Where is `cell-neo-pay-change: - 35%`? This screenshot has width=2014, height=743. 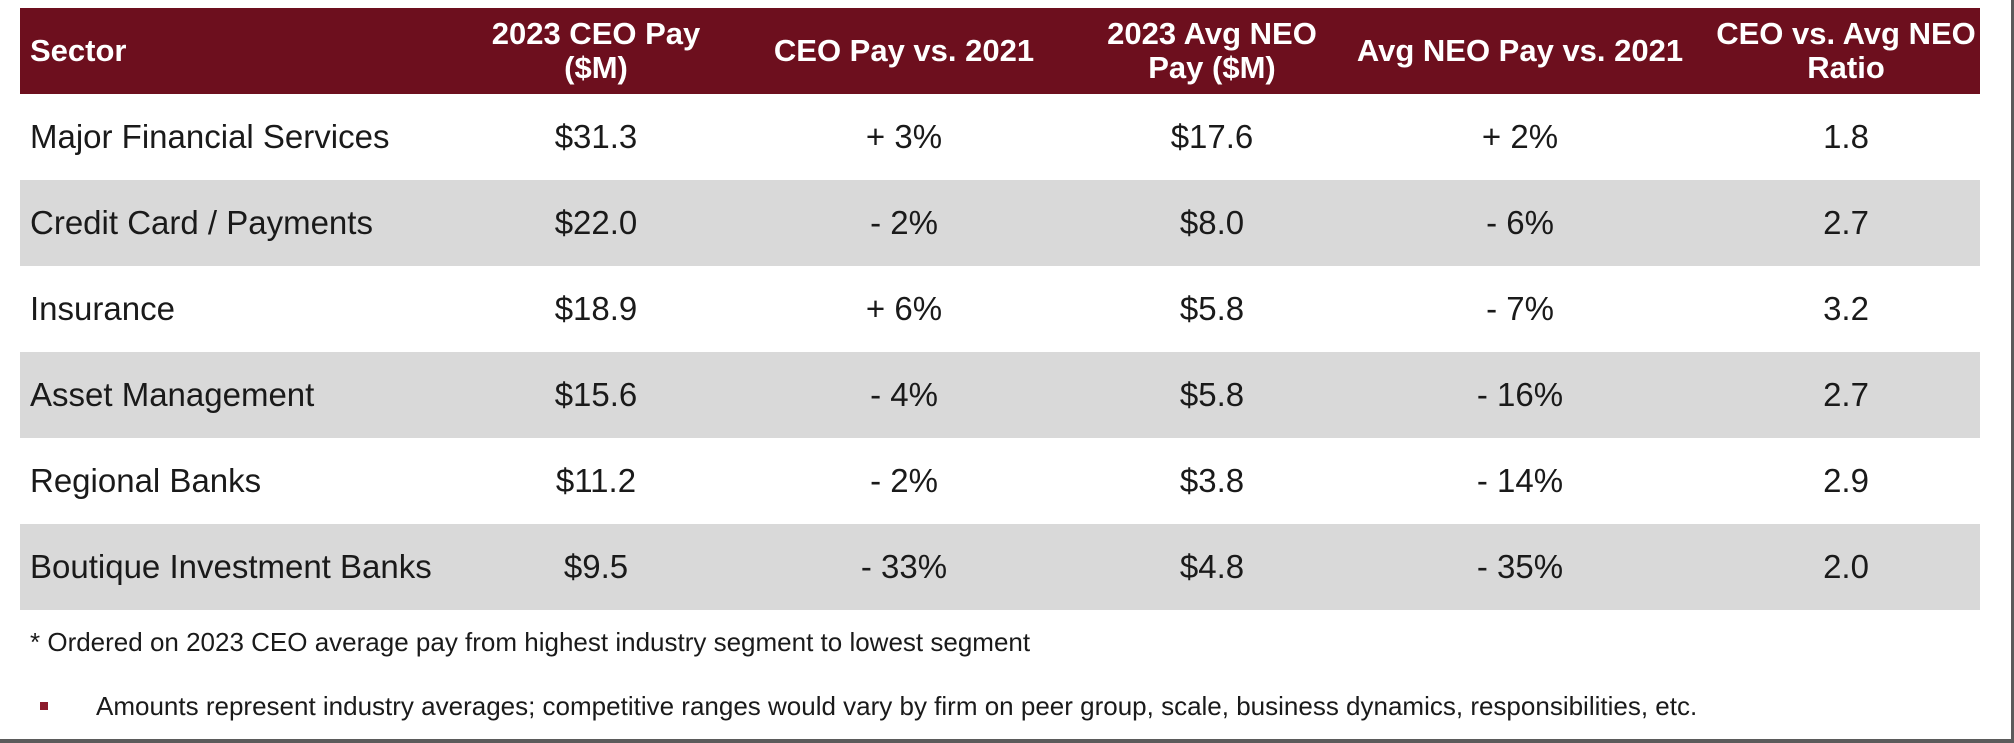
cell-neo-pay-change: - 35% is located at coordinates (1520, 567).